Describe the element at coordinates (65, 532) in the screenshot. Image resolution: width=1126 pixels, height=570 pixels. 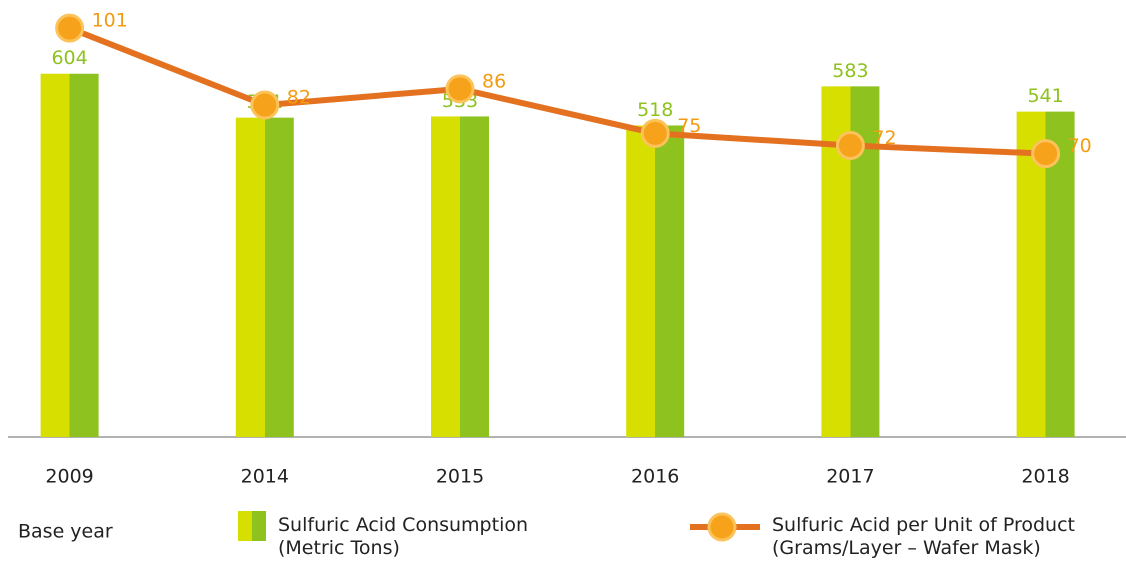
I see `annotation: Base year` at that location.